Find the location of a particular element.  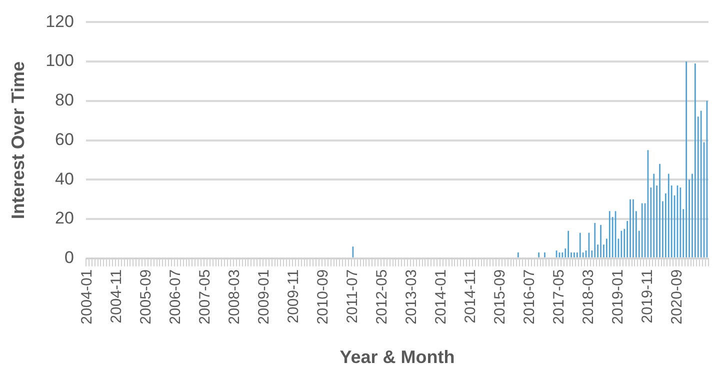

x-tick-label: 2016-07 is located at coordinates (529, 296).